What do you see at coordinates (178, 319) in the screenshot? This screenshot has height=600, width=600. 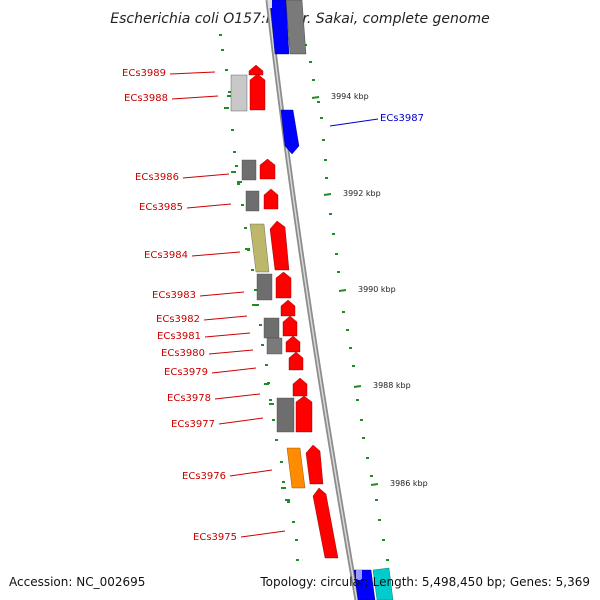 I see `gene-label: ECs3982` at bounding box center [178, 319].